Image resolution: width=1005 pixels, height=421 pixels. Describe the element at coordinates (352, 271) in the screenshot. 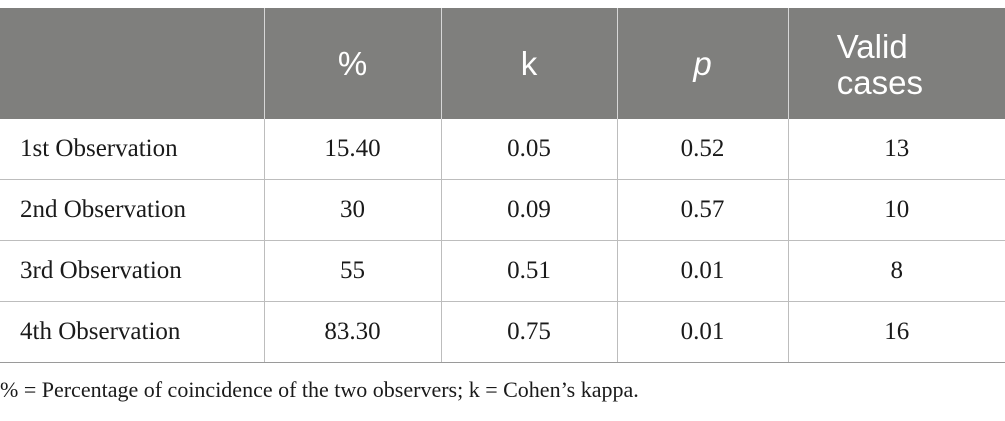

I see `cell-percent: 55` at that location.